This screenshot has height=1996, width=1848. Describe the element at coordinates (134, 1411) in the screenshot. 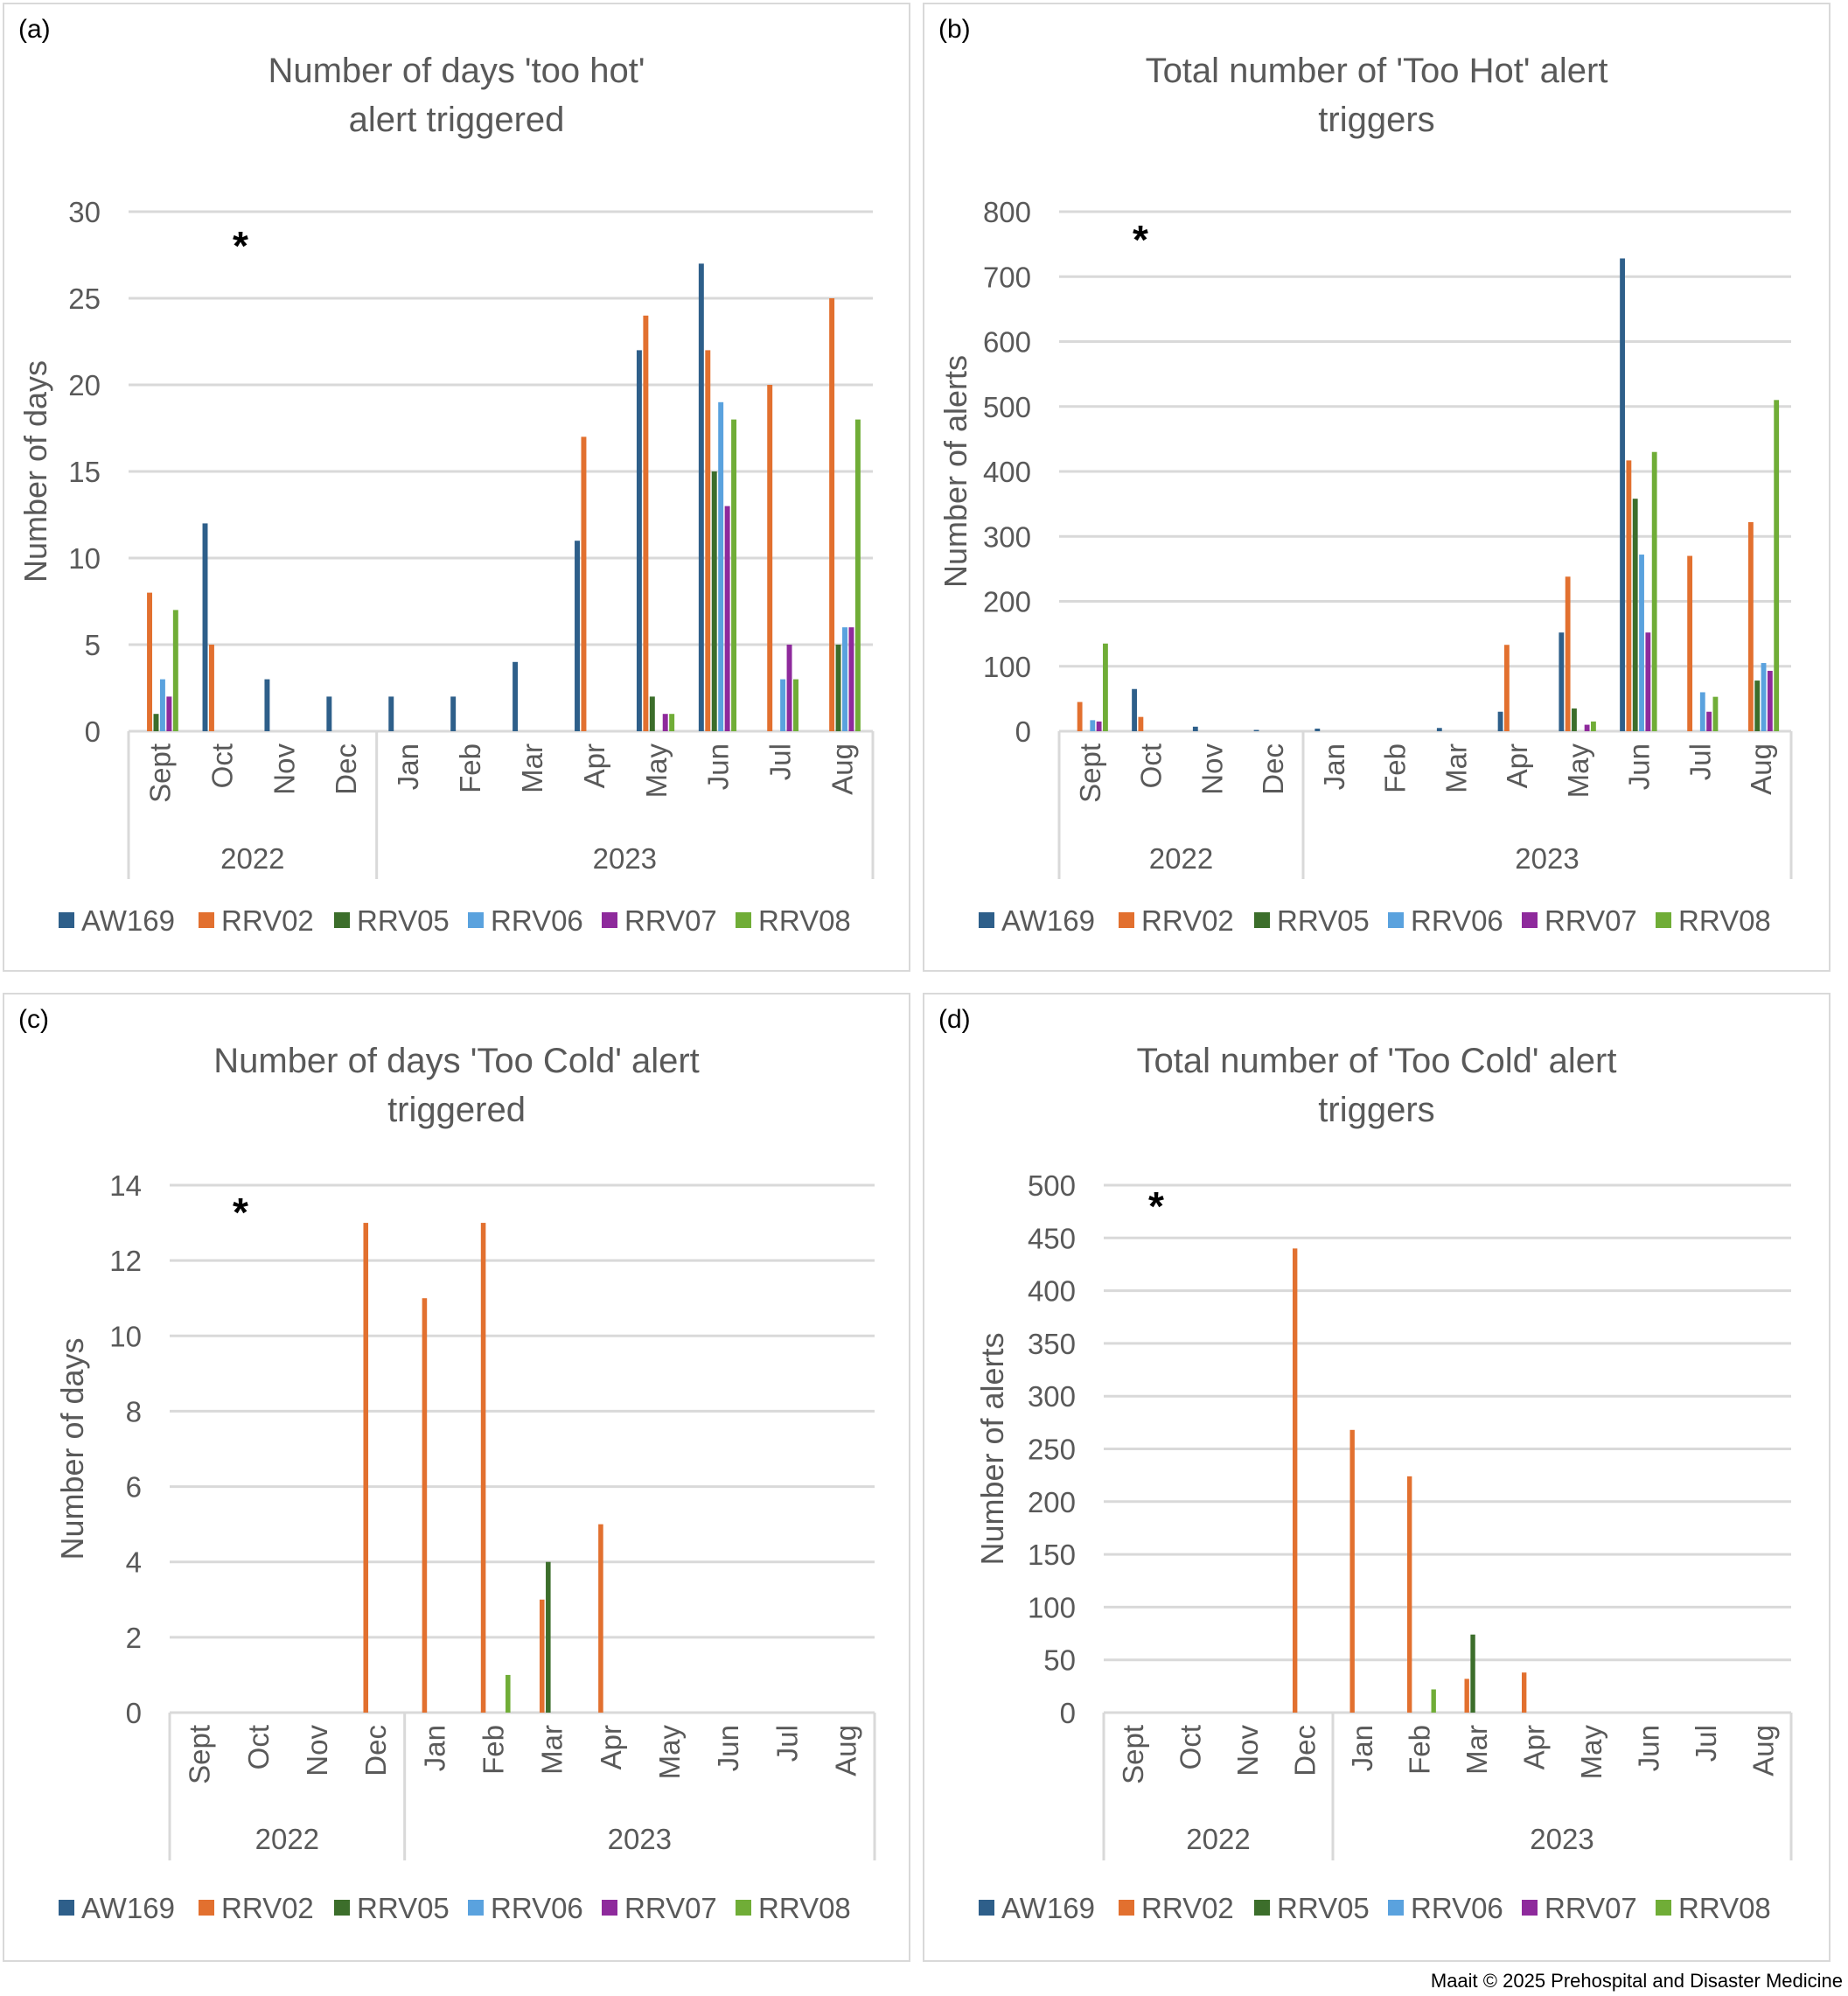

I see `y-tick-label: 8` at that location.